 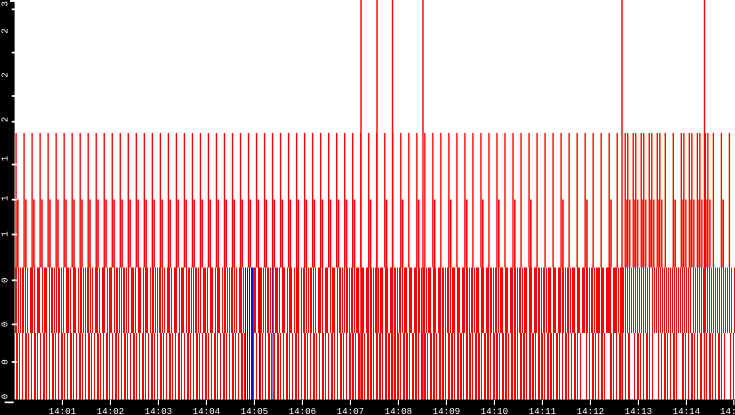 I want to click on svg-text: 14:04, so click(x=207, y=410).